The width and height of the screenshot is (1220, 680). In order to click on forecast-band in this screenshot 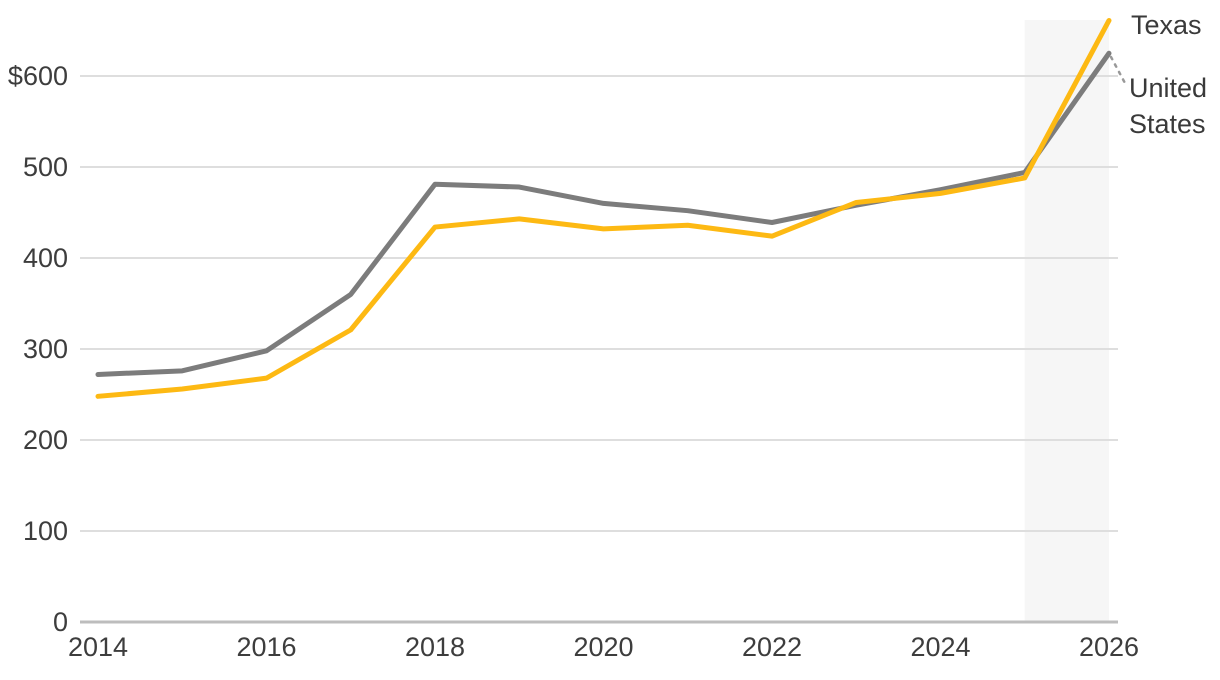, I will do `click(1066, 321)`.